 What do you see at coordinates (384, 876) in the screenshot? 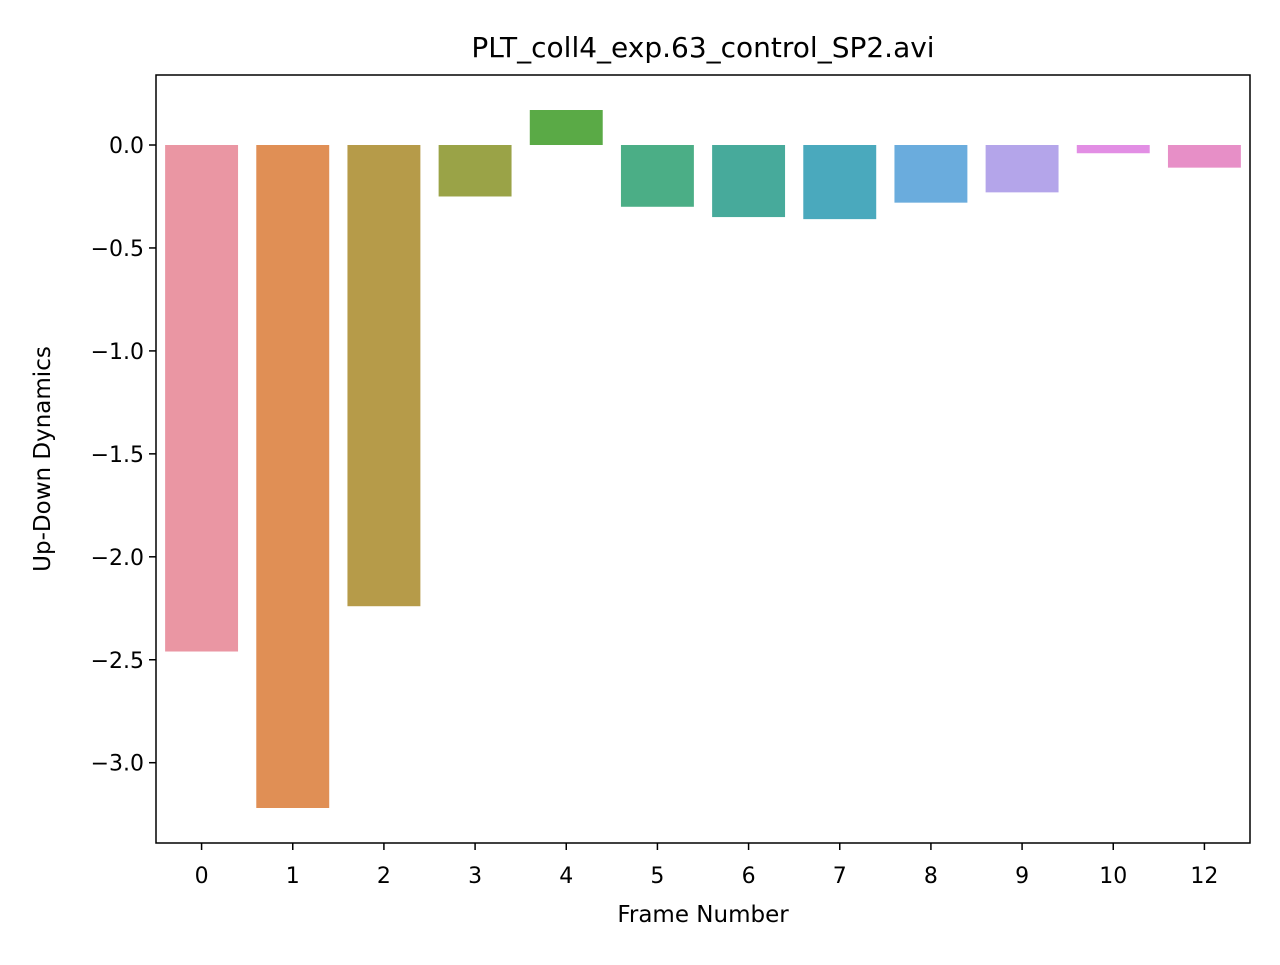
I see `x-tick-label: 2` at bounding box center [384, 876].